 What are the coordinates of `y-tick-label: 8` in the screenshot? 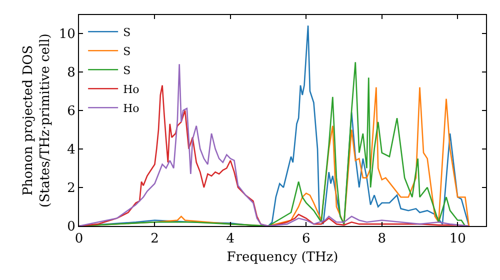 It's located at (71, 72).